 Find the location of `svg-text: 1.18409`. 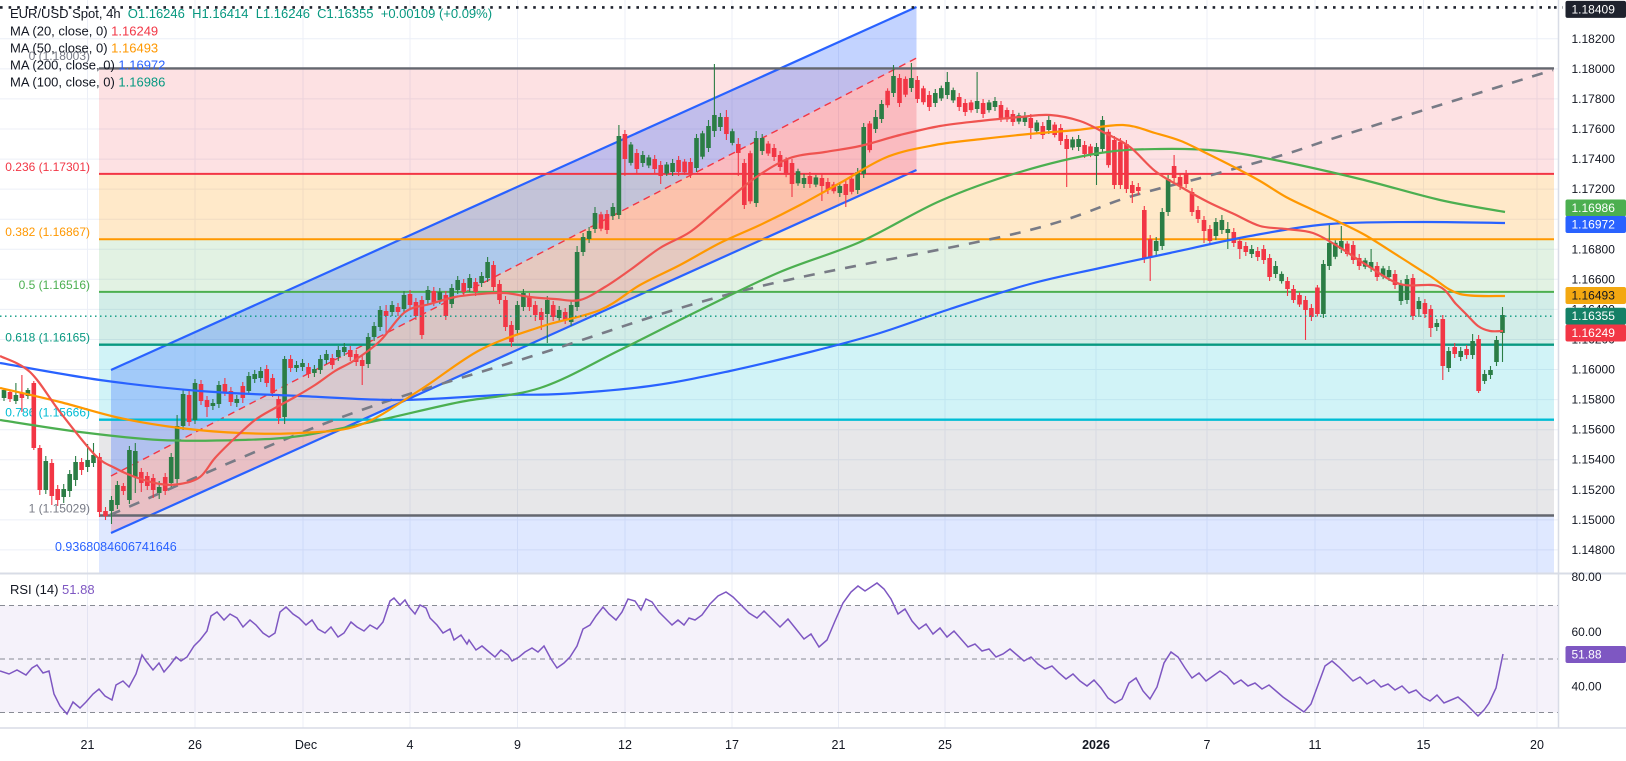

svg-text: 1.18409 is located at coordinates (1594, 9).